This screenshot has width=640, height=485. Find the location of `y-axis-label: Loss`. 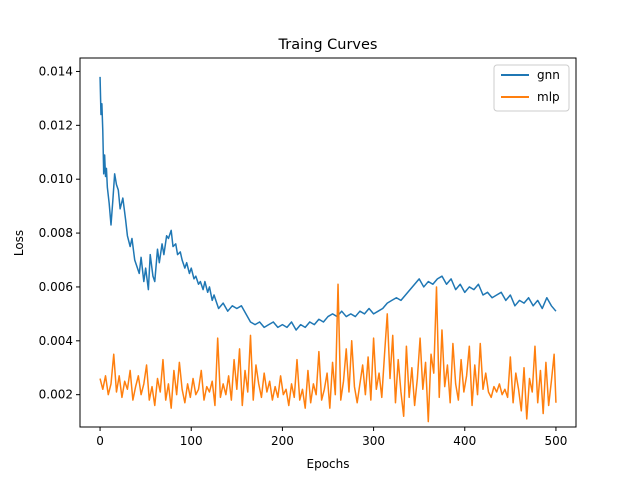

y-axis-label: Loss is located at coordinates (19, 243).